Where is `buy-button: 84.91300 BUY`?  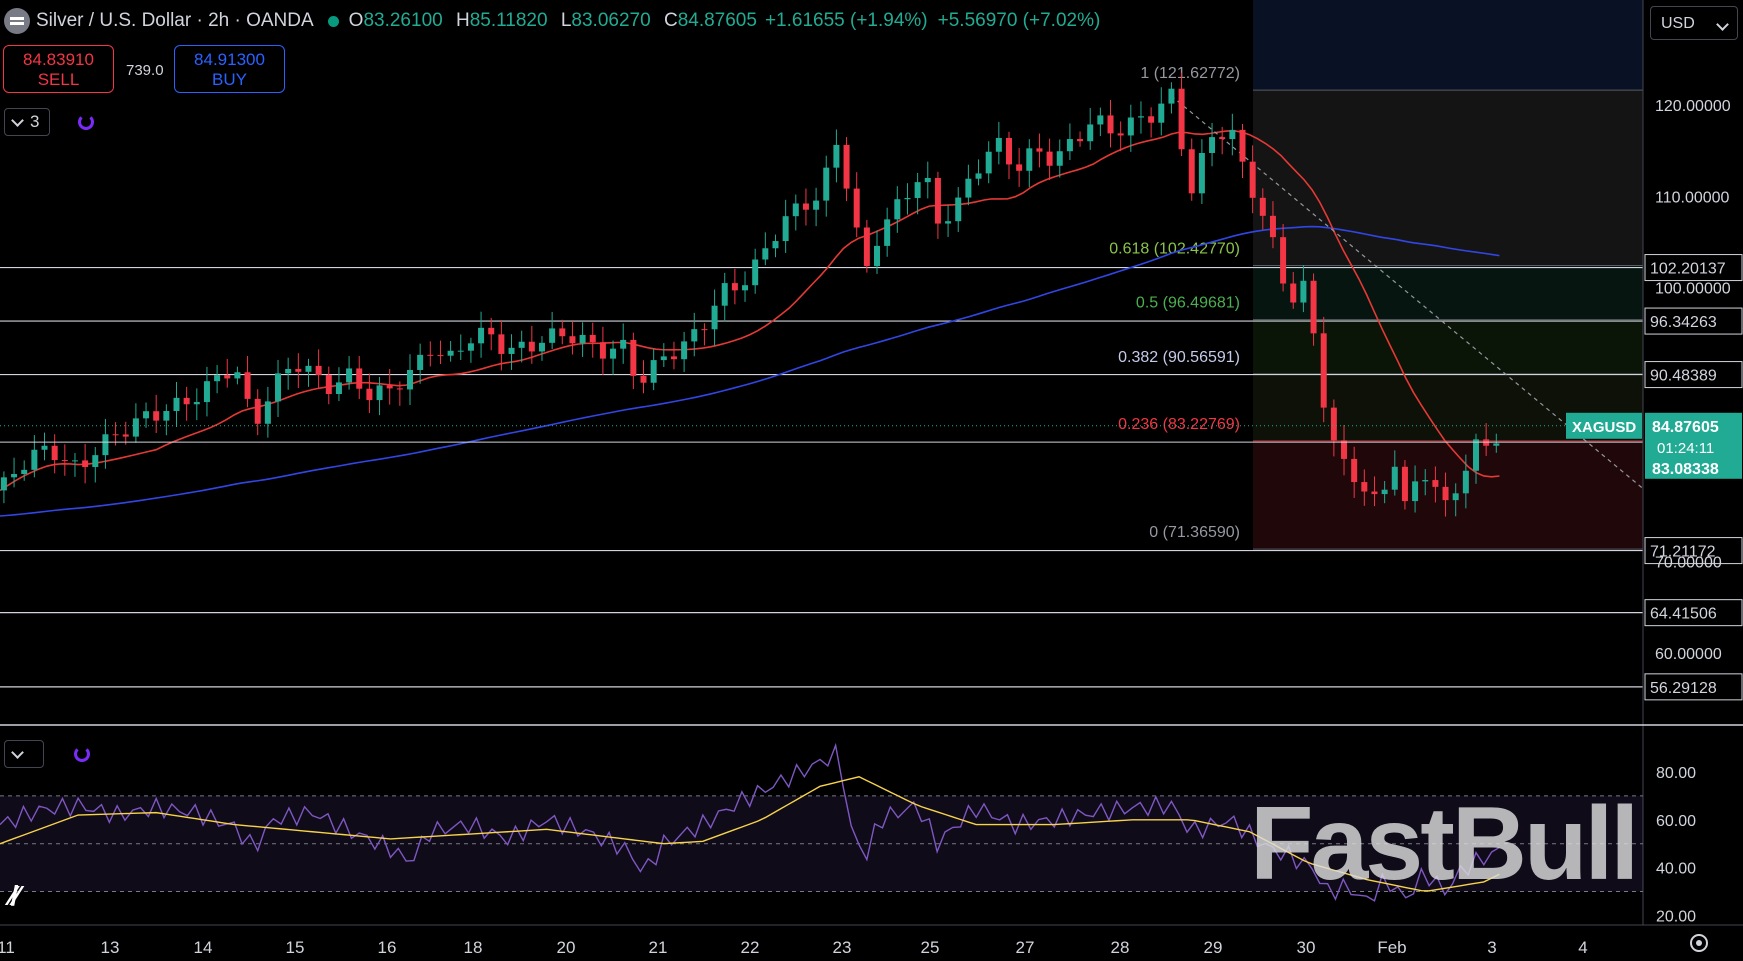 buy-button: 84.91300 BUY is located at coordinates (229, 69).